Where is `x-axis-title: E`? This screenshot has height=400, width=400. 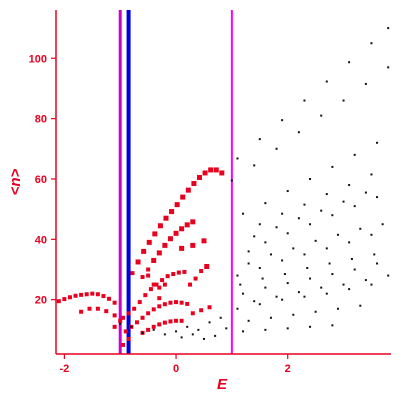 x-axis-title: E is located at coordinates (222, 384).